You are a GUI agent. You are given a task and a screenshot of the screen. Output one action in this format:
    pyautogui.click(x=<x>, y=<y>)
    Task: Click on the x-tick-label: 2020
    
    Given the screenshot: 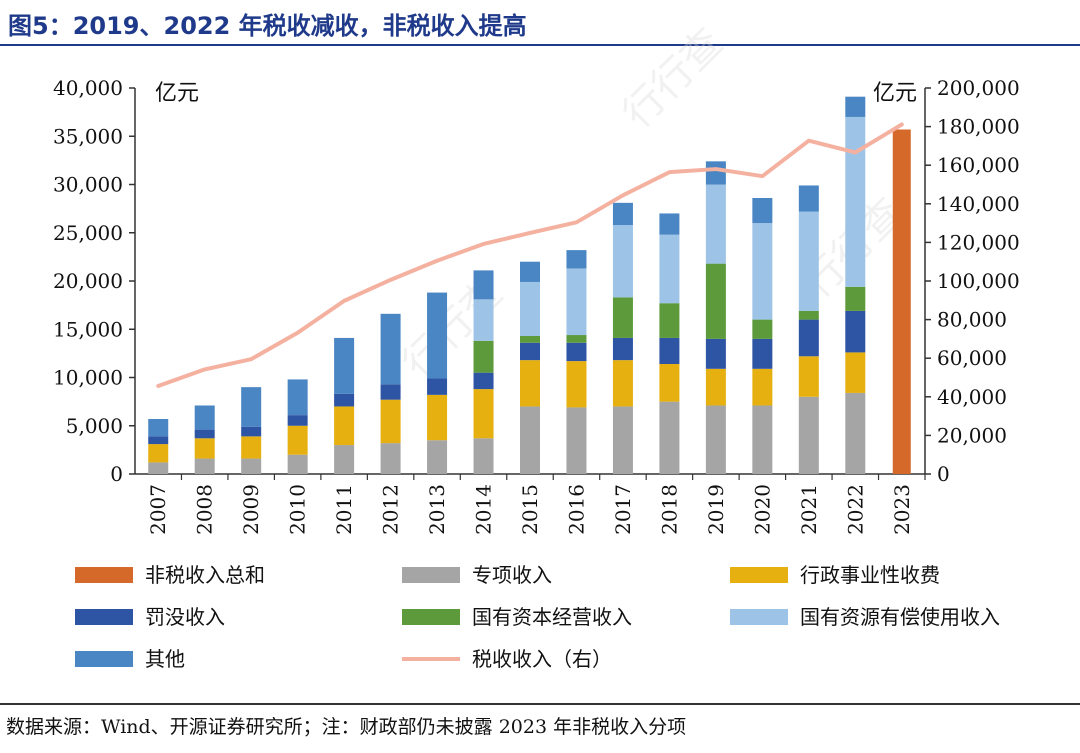 What is the action you would take?
    pyautogui.click(x=762, y=509)
    